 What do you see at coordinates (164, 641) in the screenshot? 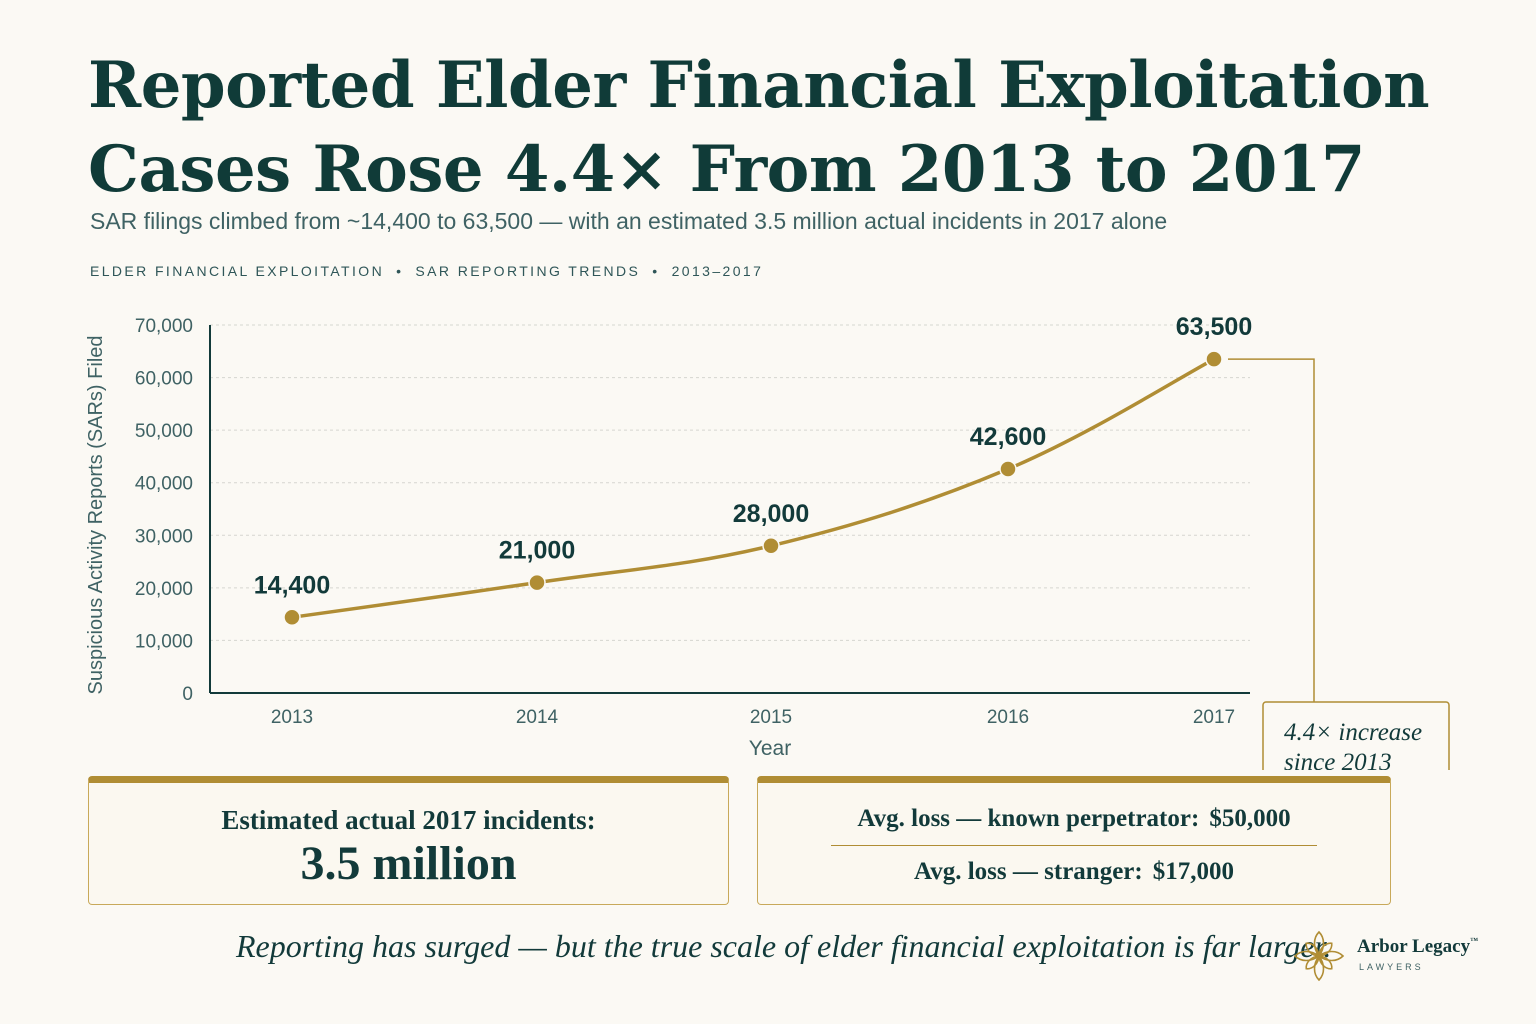
I see `y-tick-label: 10,000` at bounding box center [164, 641].